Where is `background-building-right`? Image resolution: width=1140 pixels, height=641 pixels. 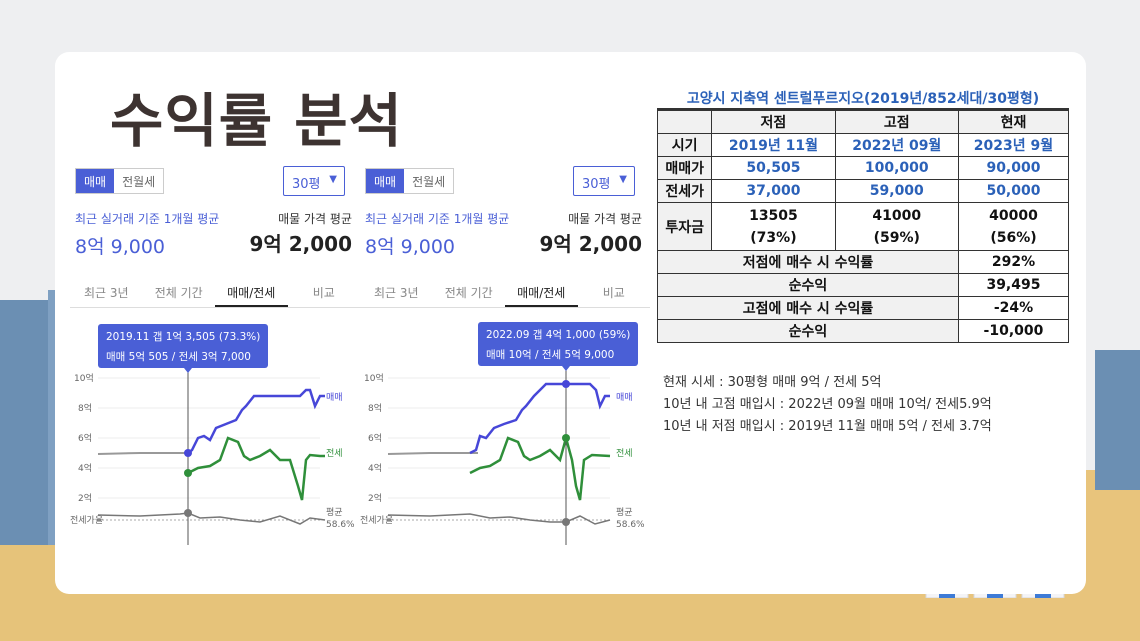
background-building-right is located at coordinates (1117, 420).